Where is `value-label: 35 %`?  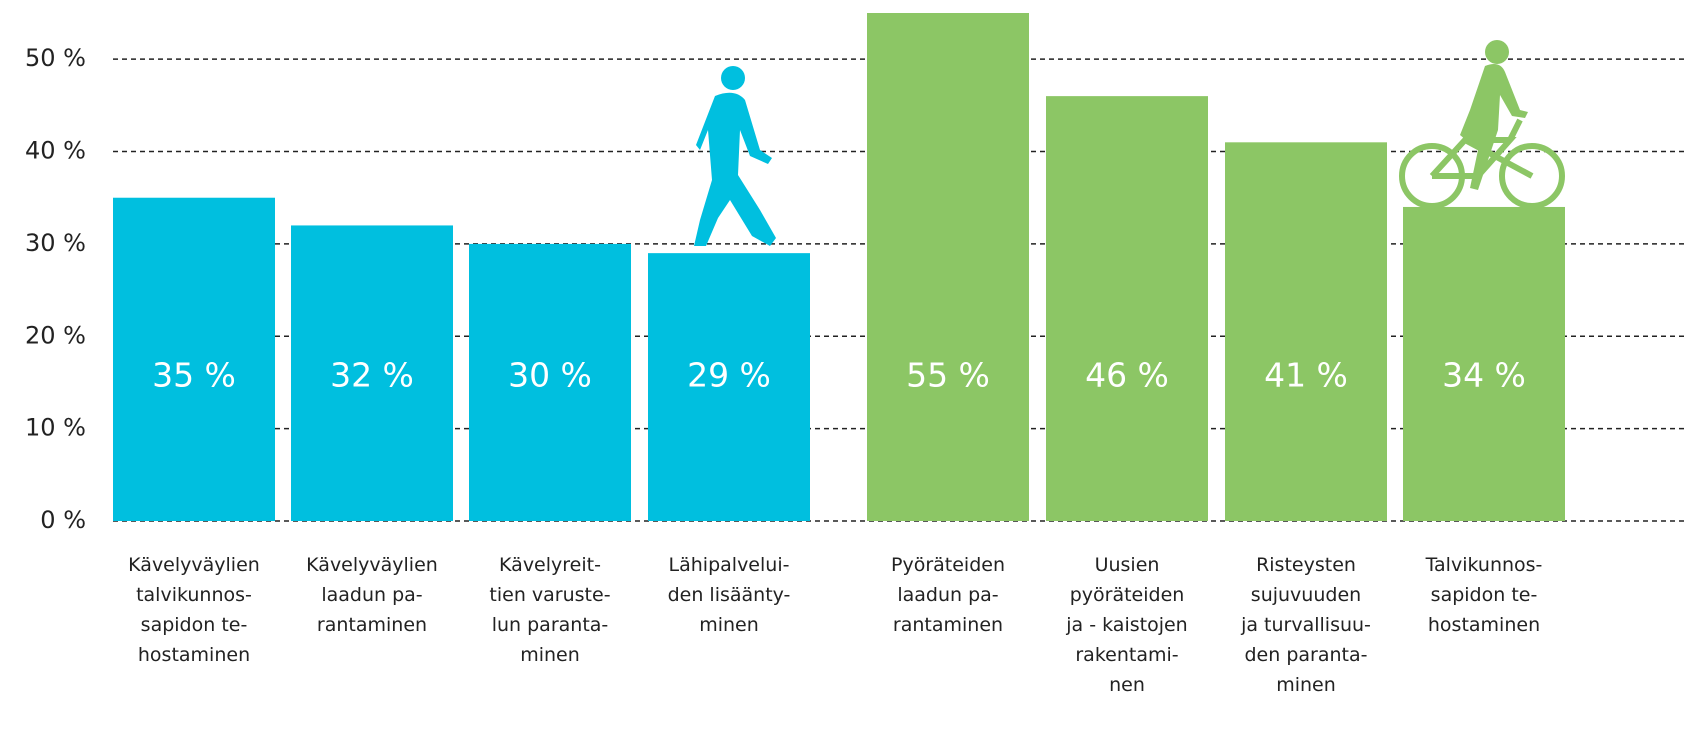
value-label: 35 % is located at coordinates (194, 375).